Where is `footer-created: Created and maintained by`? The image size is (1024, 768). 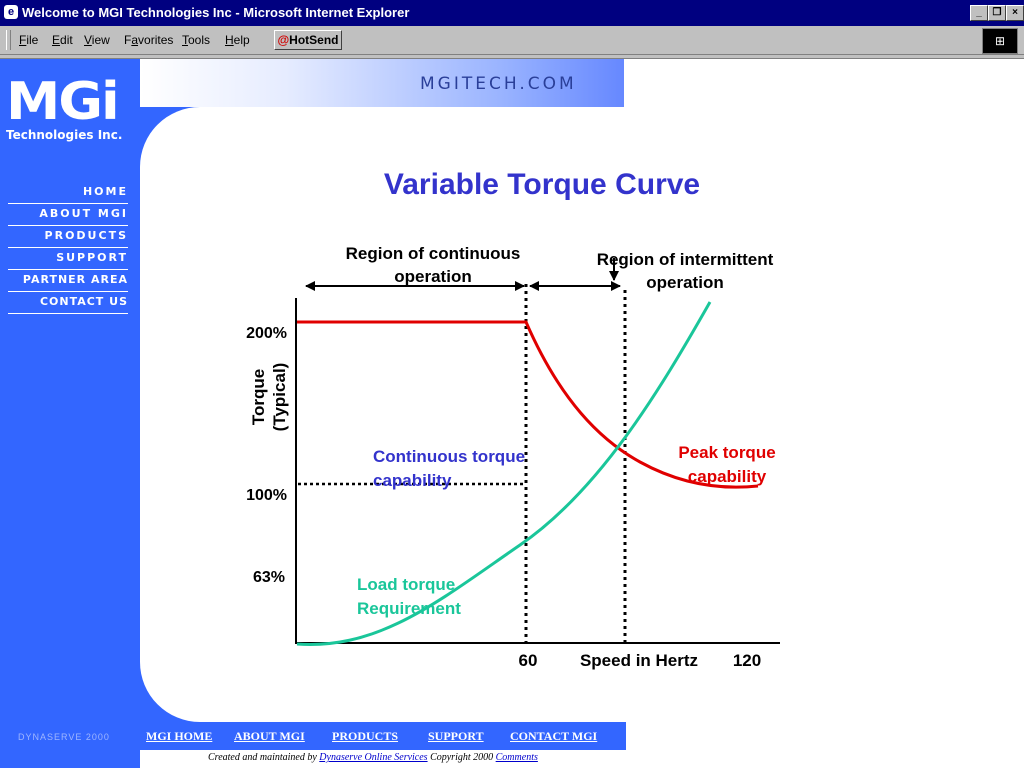 footer-created: Created and maintained by is located at coordinates (262, 757).